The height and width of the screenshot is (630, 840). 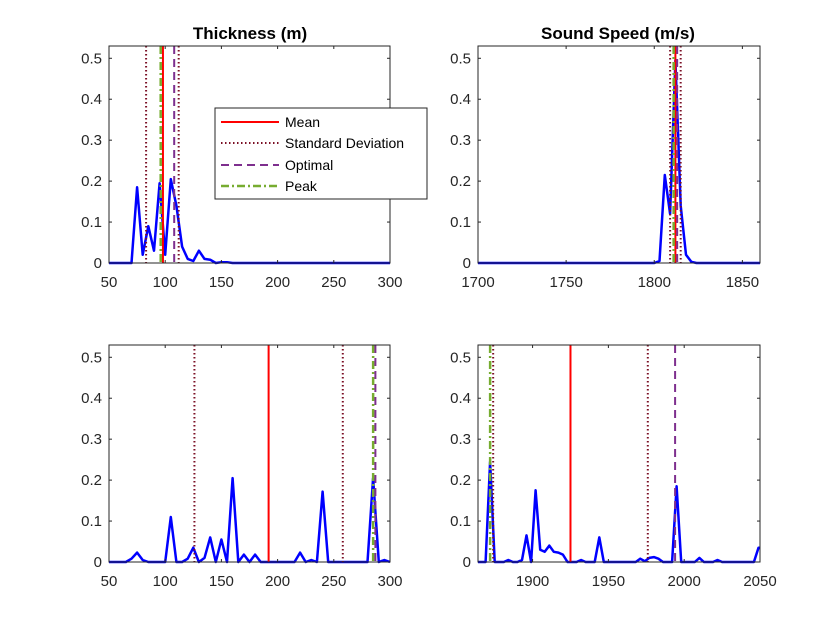 I want to click on x-tick-label: 2050, so click(x=759, y=581).